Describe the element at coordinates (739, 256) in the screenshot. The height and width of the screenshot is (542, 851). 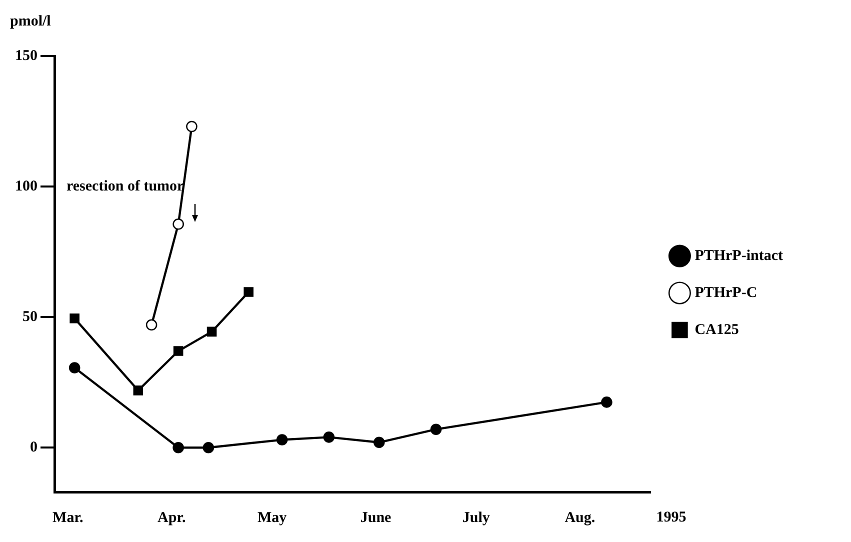
I see `legend-label: PTHrP-intact` at that location.